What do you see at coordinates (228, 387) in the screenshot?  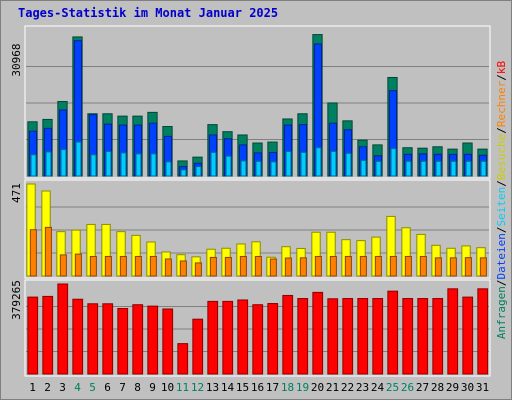 I see `x-tick-label: 14` at bounding box center [228, 387].